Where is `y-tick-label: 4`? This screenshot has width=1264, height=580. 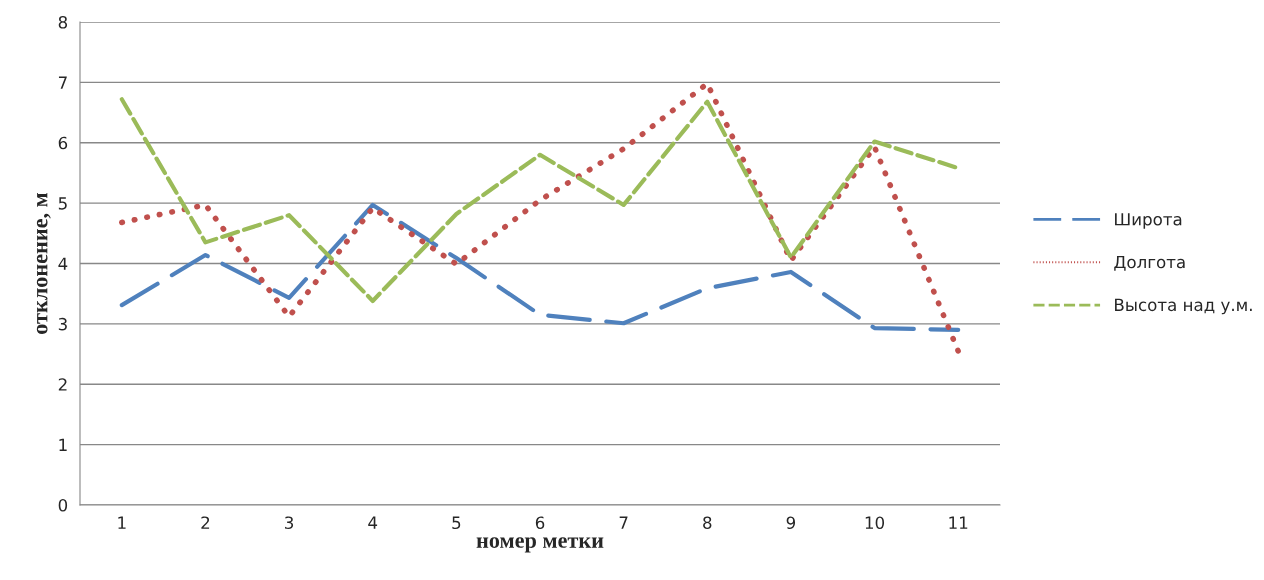 y-tick-label: 4 is located at coordinates (63, 263).